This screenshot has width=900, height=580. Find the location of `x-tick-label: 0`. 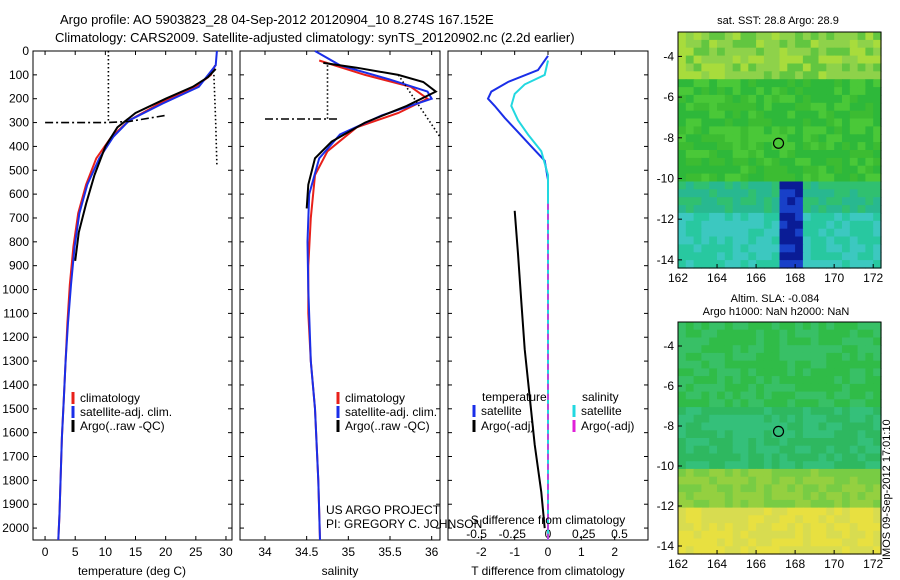

x-tick-label: 0 is located at coordinates (548, 552).